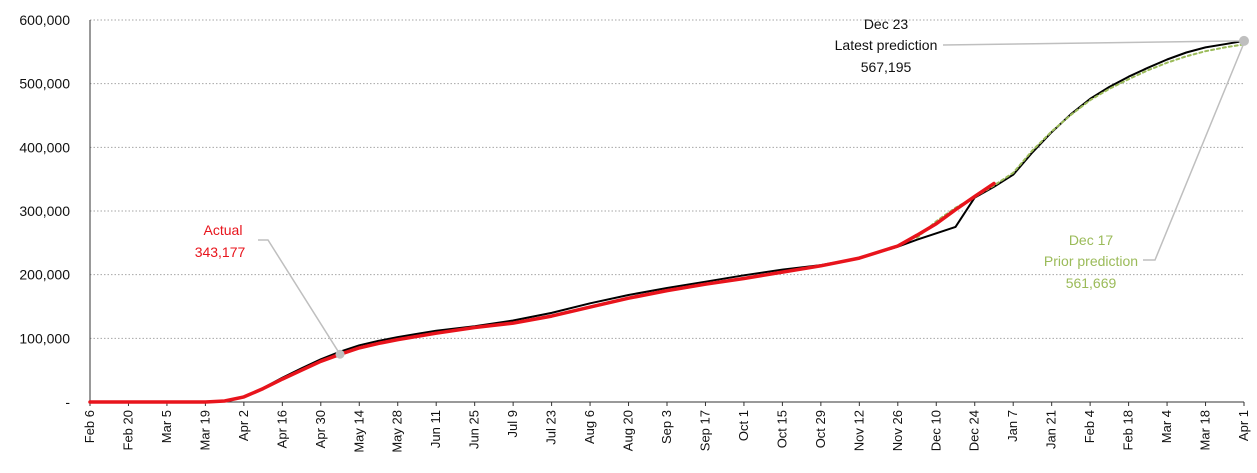 The height and width of the screenshot is (473, 1257). Describe the element at coordinates (44, 20) in the screenshot. I see `y-tick-label: 600,000` at that location.